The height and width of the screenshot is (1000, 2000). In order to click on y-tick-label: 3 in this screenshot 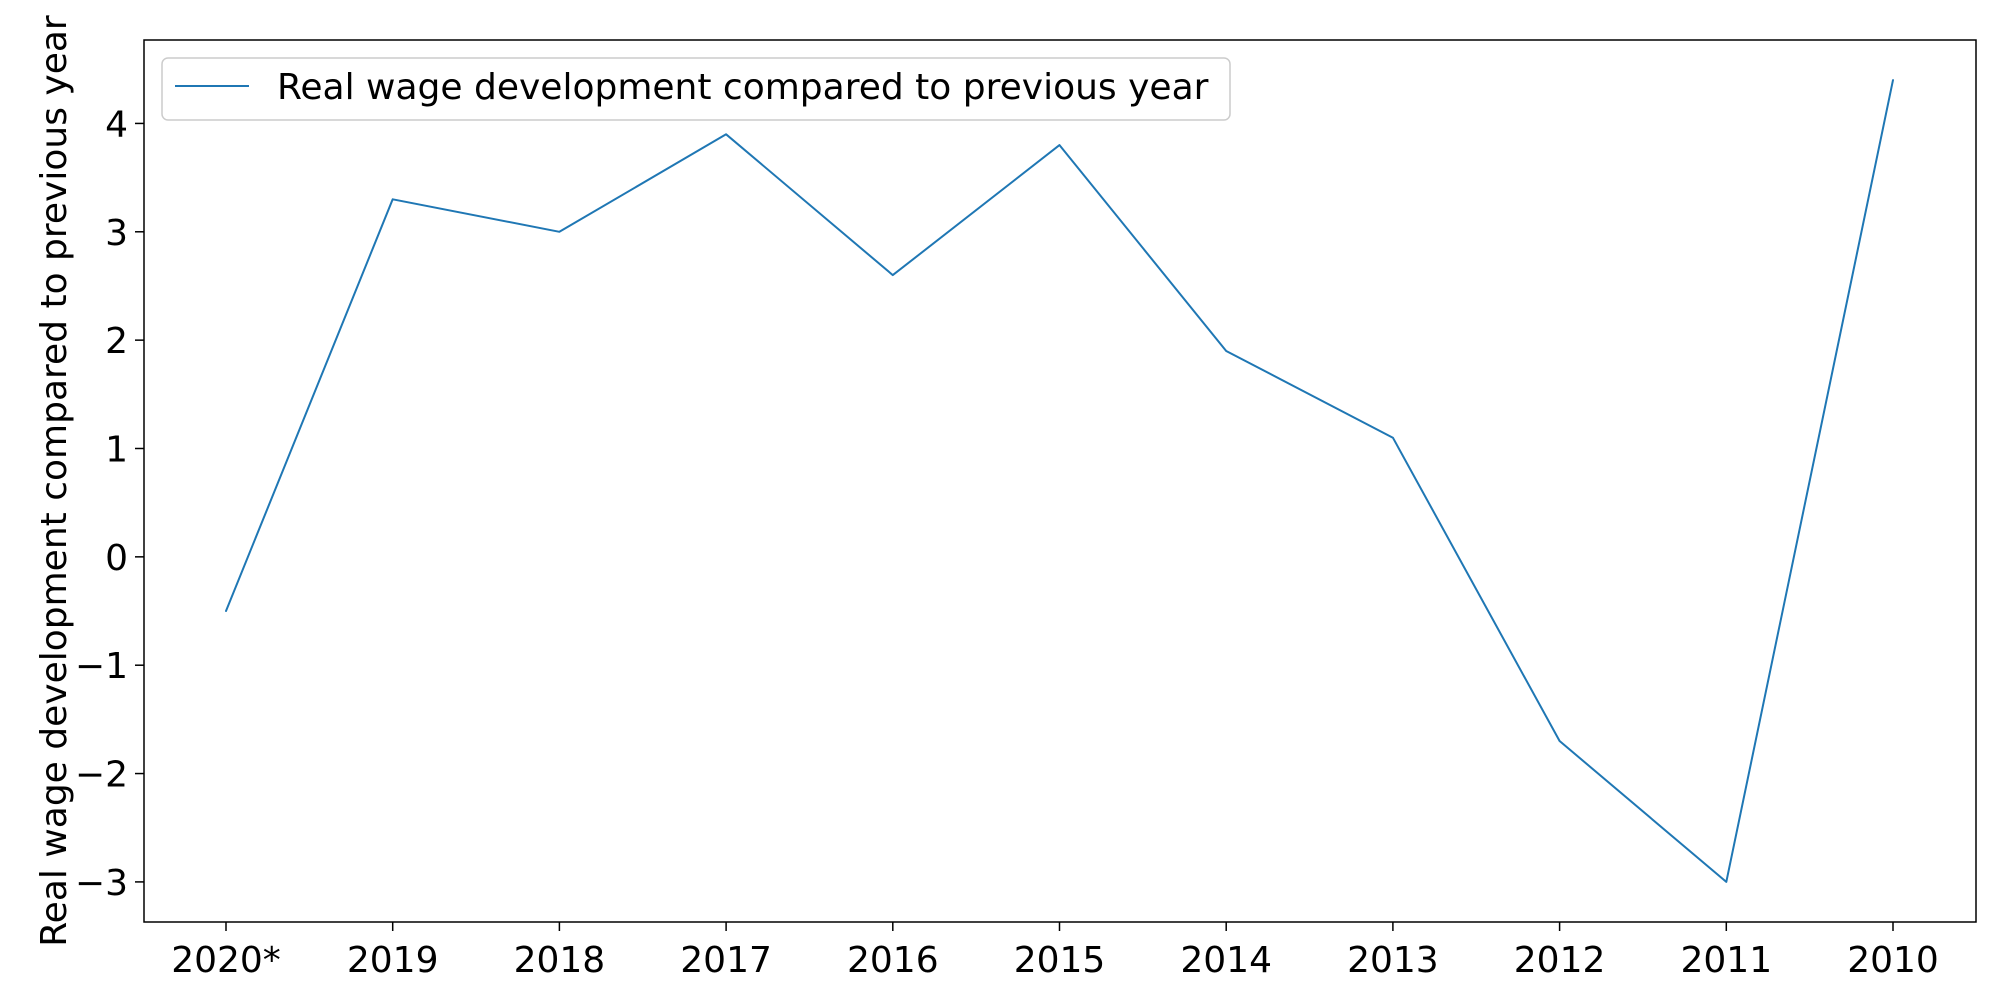, I will do `click(116, 233)`.